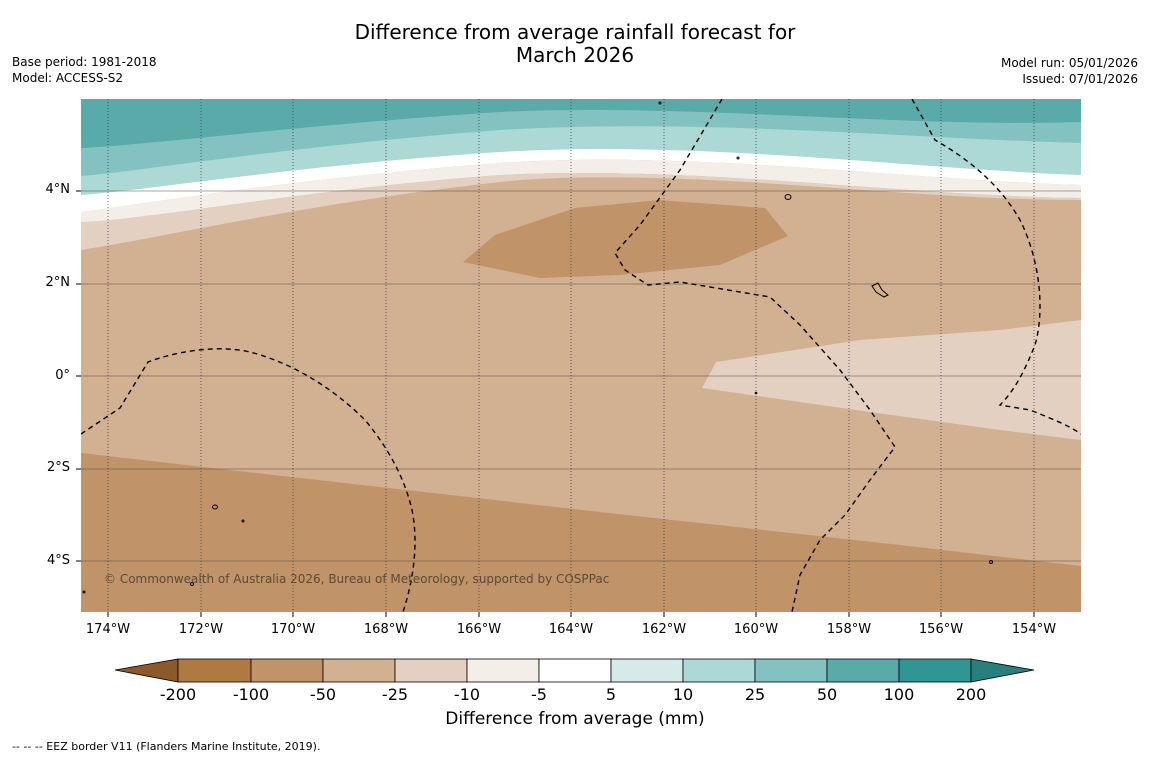 This screenshot has height=758, width=1150. Describe the element at coordinates (201, 629) in the screenshot. I see `lon-label: 172°W` at that location.